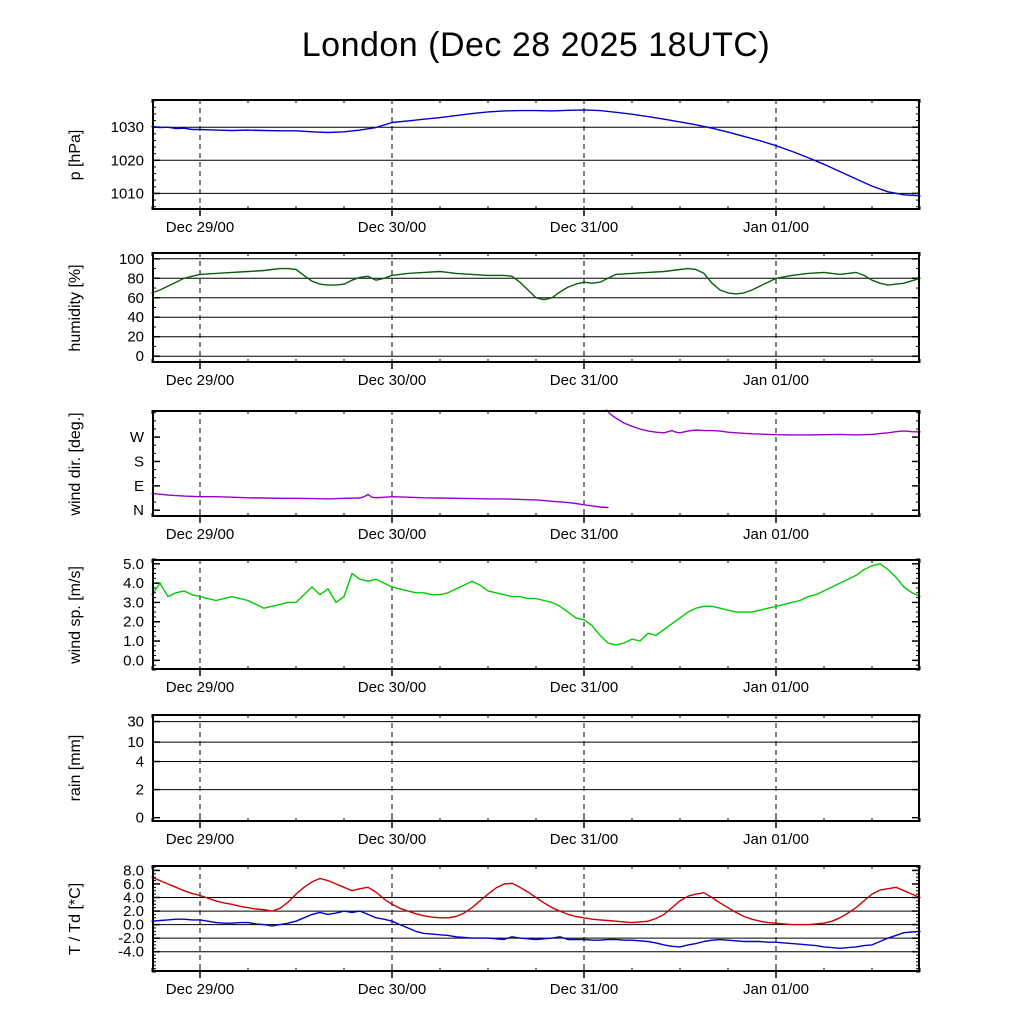  I want to click on panel-humidity: 0 20 40 60 80 100, so click(520, 310).